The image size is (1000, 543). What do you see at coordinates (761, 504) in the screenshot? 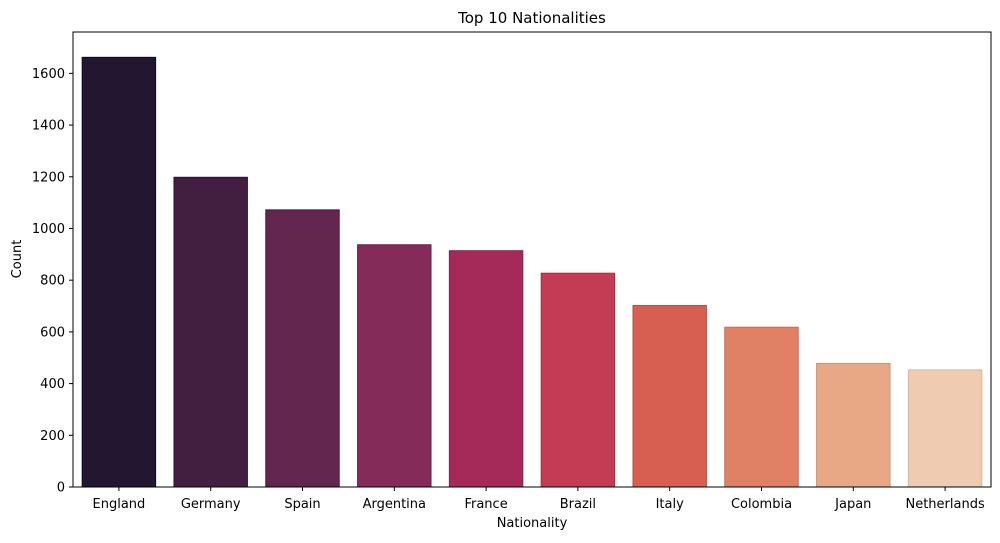
I see `x-tick-label: Colombia` at bounding box center [761, 504].